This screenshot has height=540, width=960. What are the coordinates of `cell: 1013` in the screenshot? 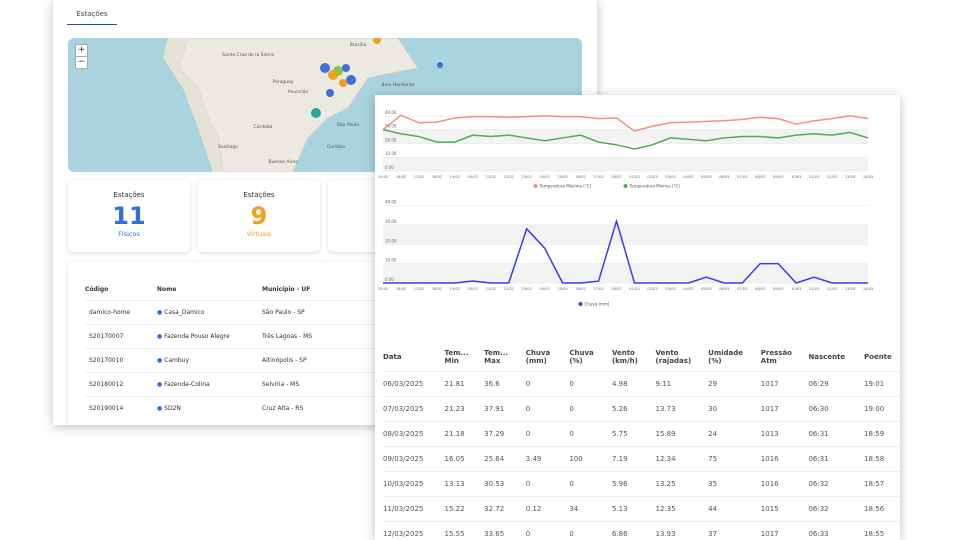 It's located at (784, 434).